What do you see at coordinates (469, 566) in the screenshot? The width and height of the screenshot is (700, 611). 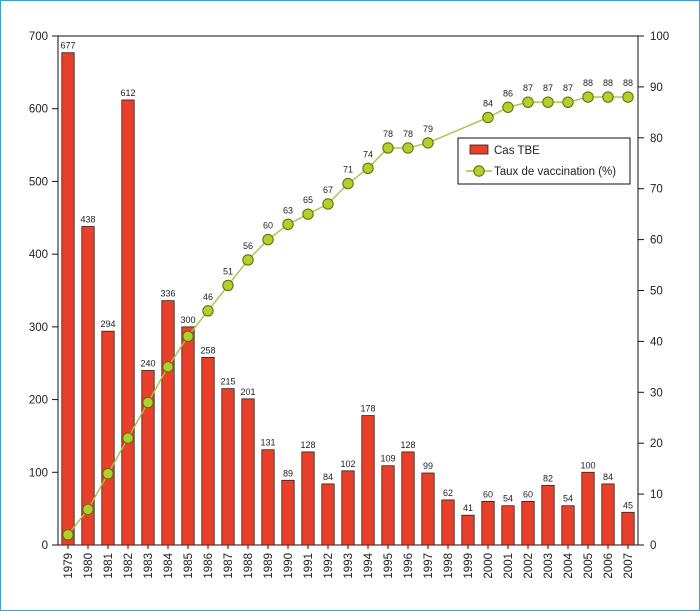 I see `x-tick-label: 1999` at bounding box center [469, 566].